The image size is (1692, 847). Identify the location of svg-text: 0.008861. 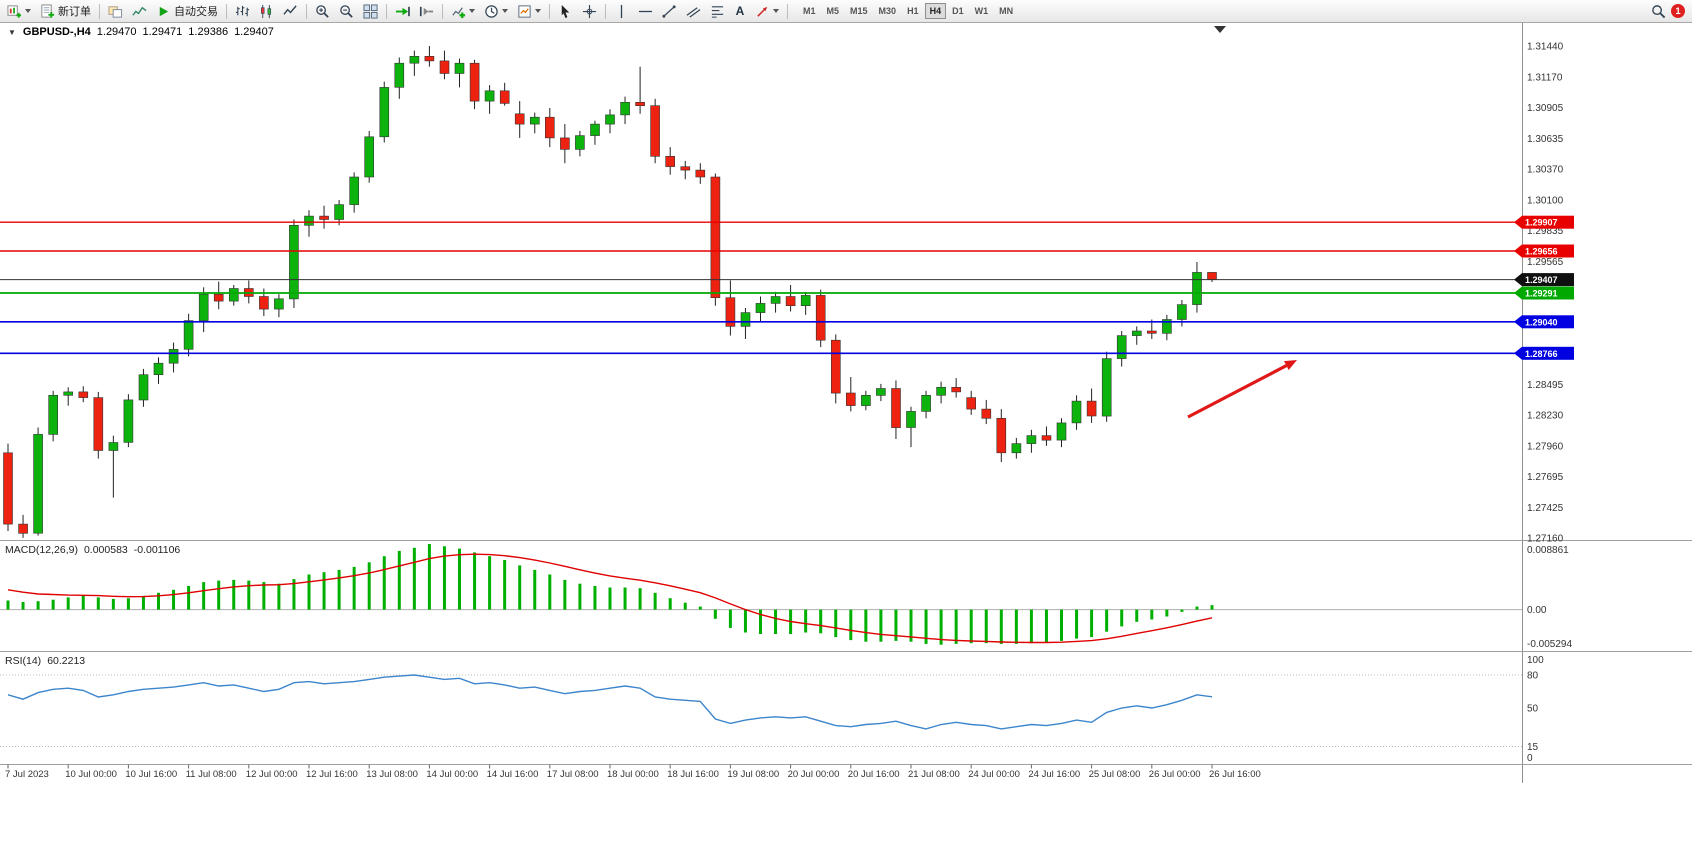
(1548, 550).